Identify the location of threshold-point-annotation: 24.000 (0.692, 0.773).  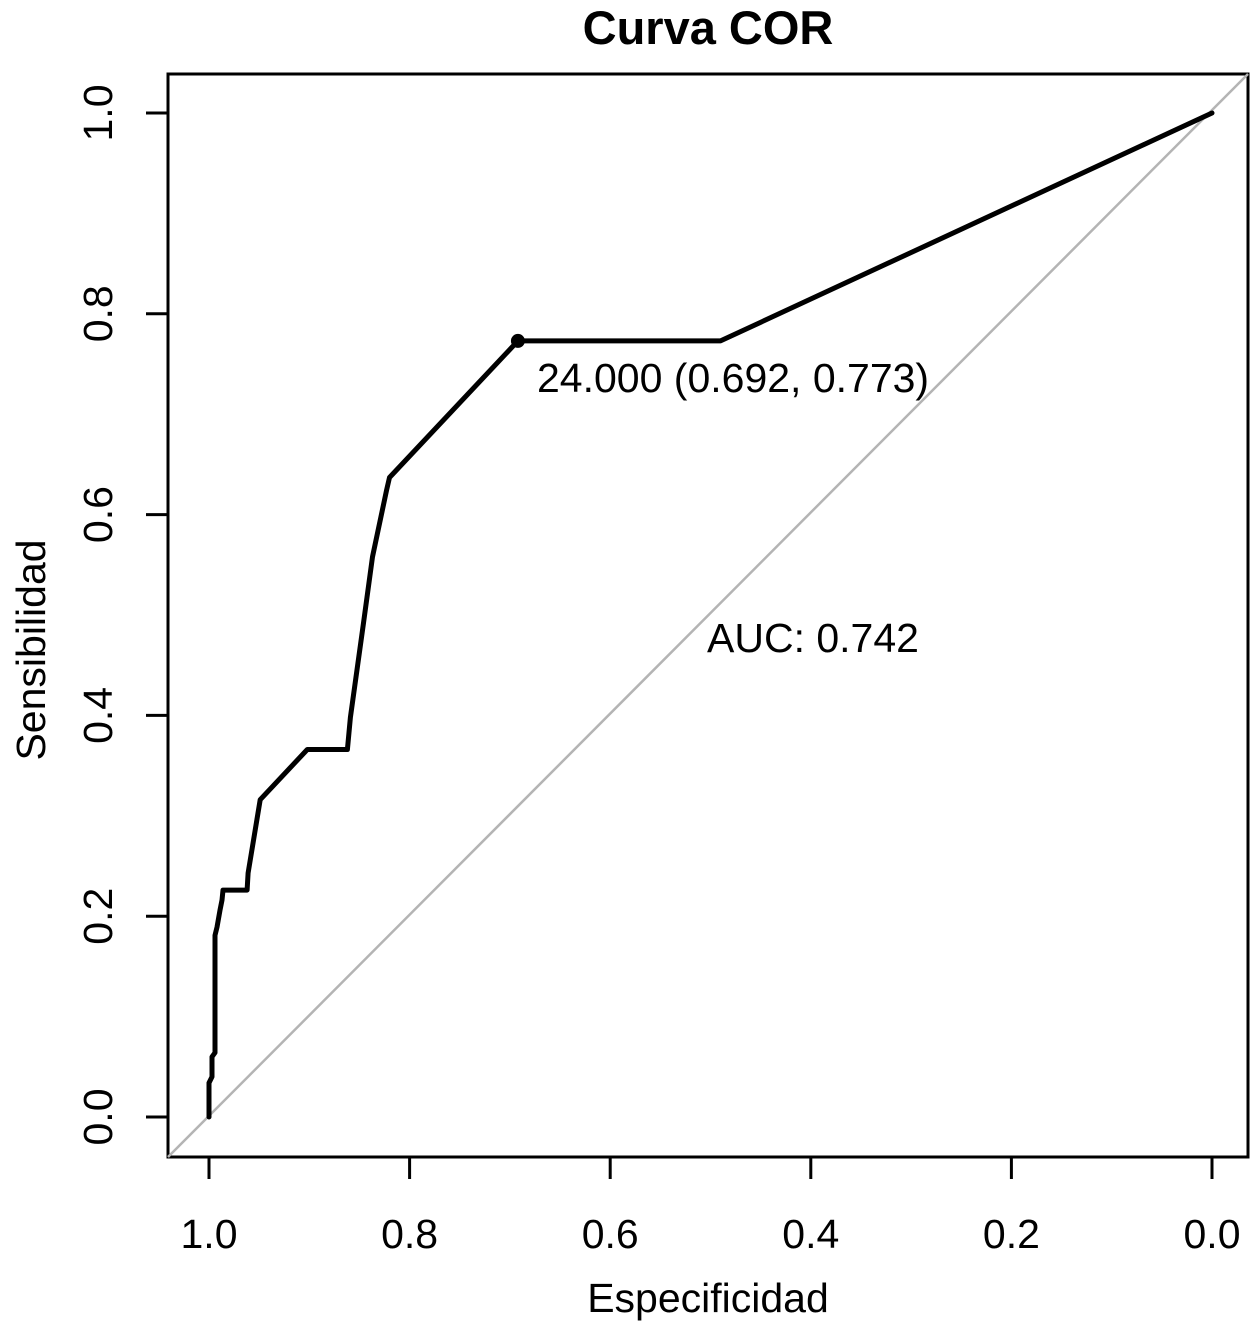
(733, 378).